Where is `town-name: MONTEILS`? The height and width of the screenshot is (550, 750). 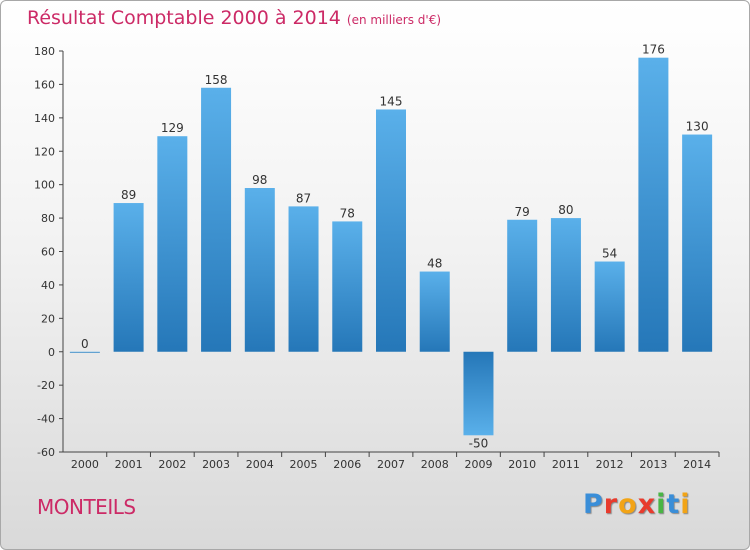 town-name: MONTEILS is located at coordinates (86, 507).